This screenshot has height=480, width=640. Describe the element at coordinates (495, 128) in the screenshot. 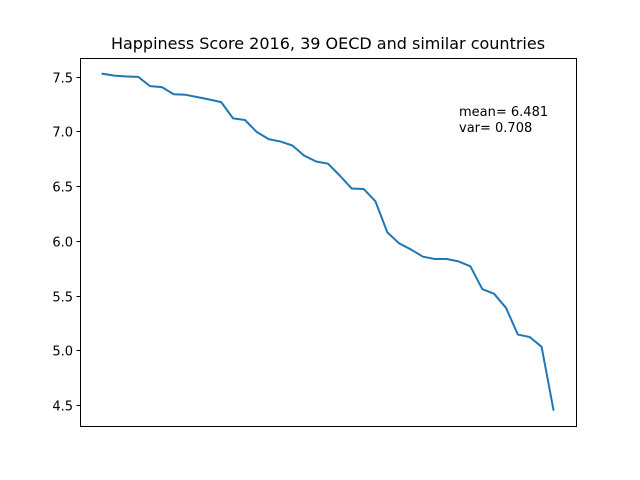

I see `variance-annotation: var= 0.708` at that location.